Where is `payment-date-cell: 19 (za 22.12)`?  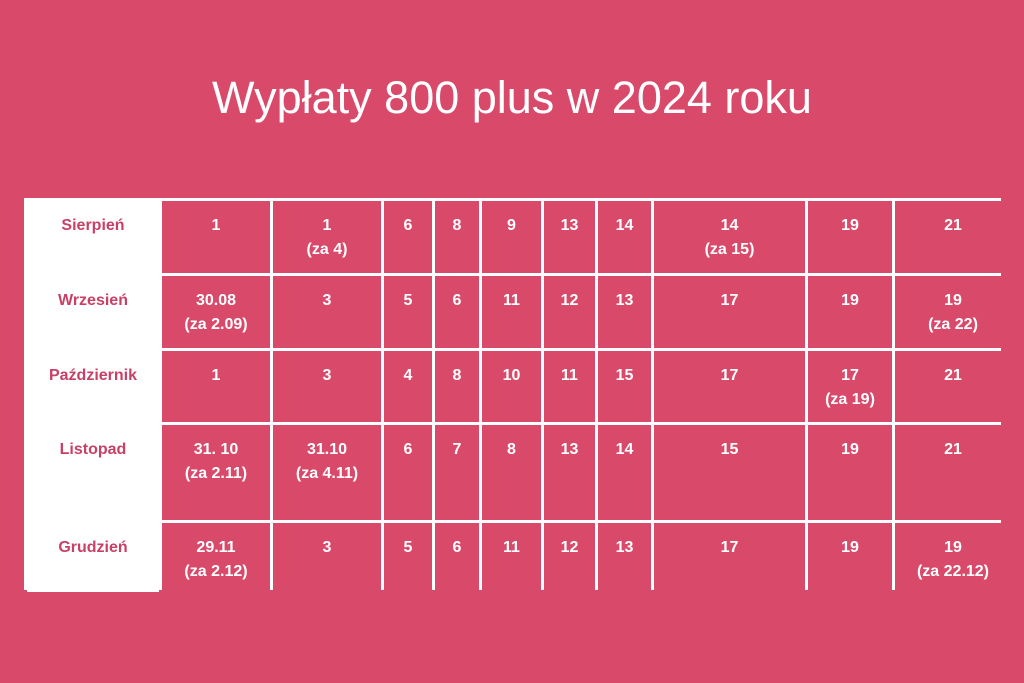 payment-date-cell: 19 (za 22.12) is located at coordinates (953, 557).